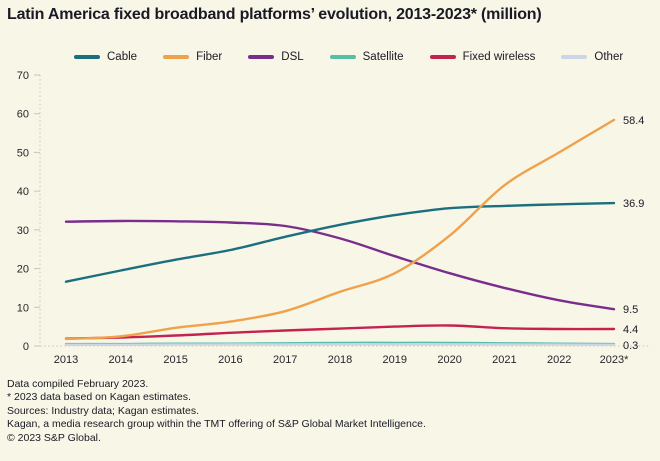 Image resolution: width=660 pixels, height=461 pixels. Describe the element at coordinates (23, 270) in the screenshot. I see `y-tick-label: 20` at that location.